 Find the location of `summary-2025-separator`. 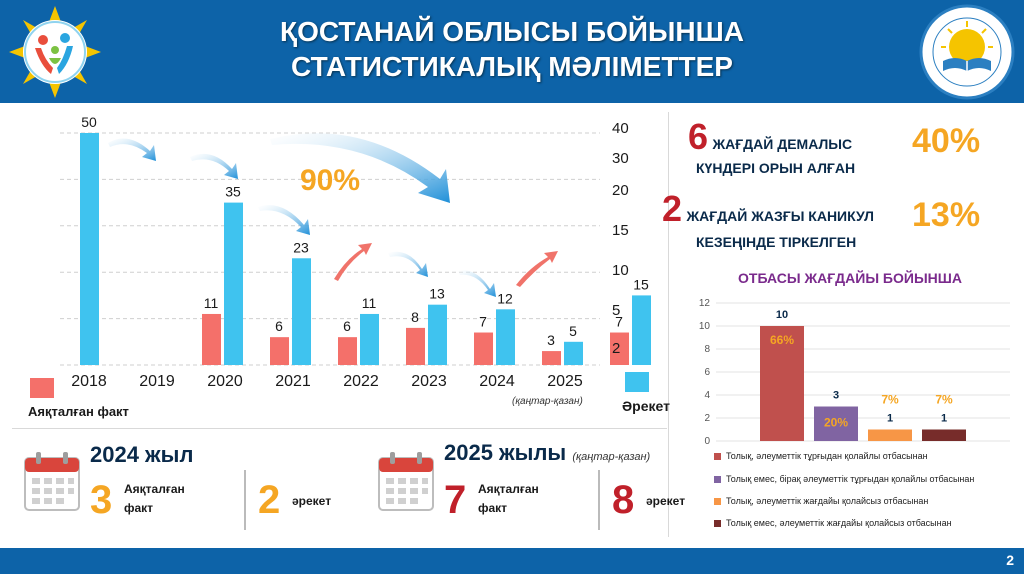

summary-2025-separator is located at coordinates (599, 500).